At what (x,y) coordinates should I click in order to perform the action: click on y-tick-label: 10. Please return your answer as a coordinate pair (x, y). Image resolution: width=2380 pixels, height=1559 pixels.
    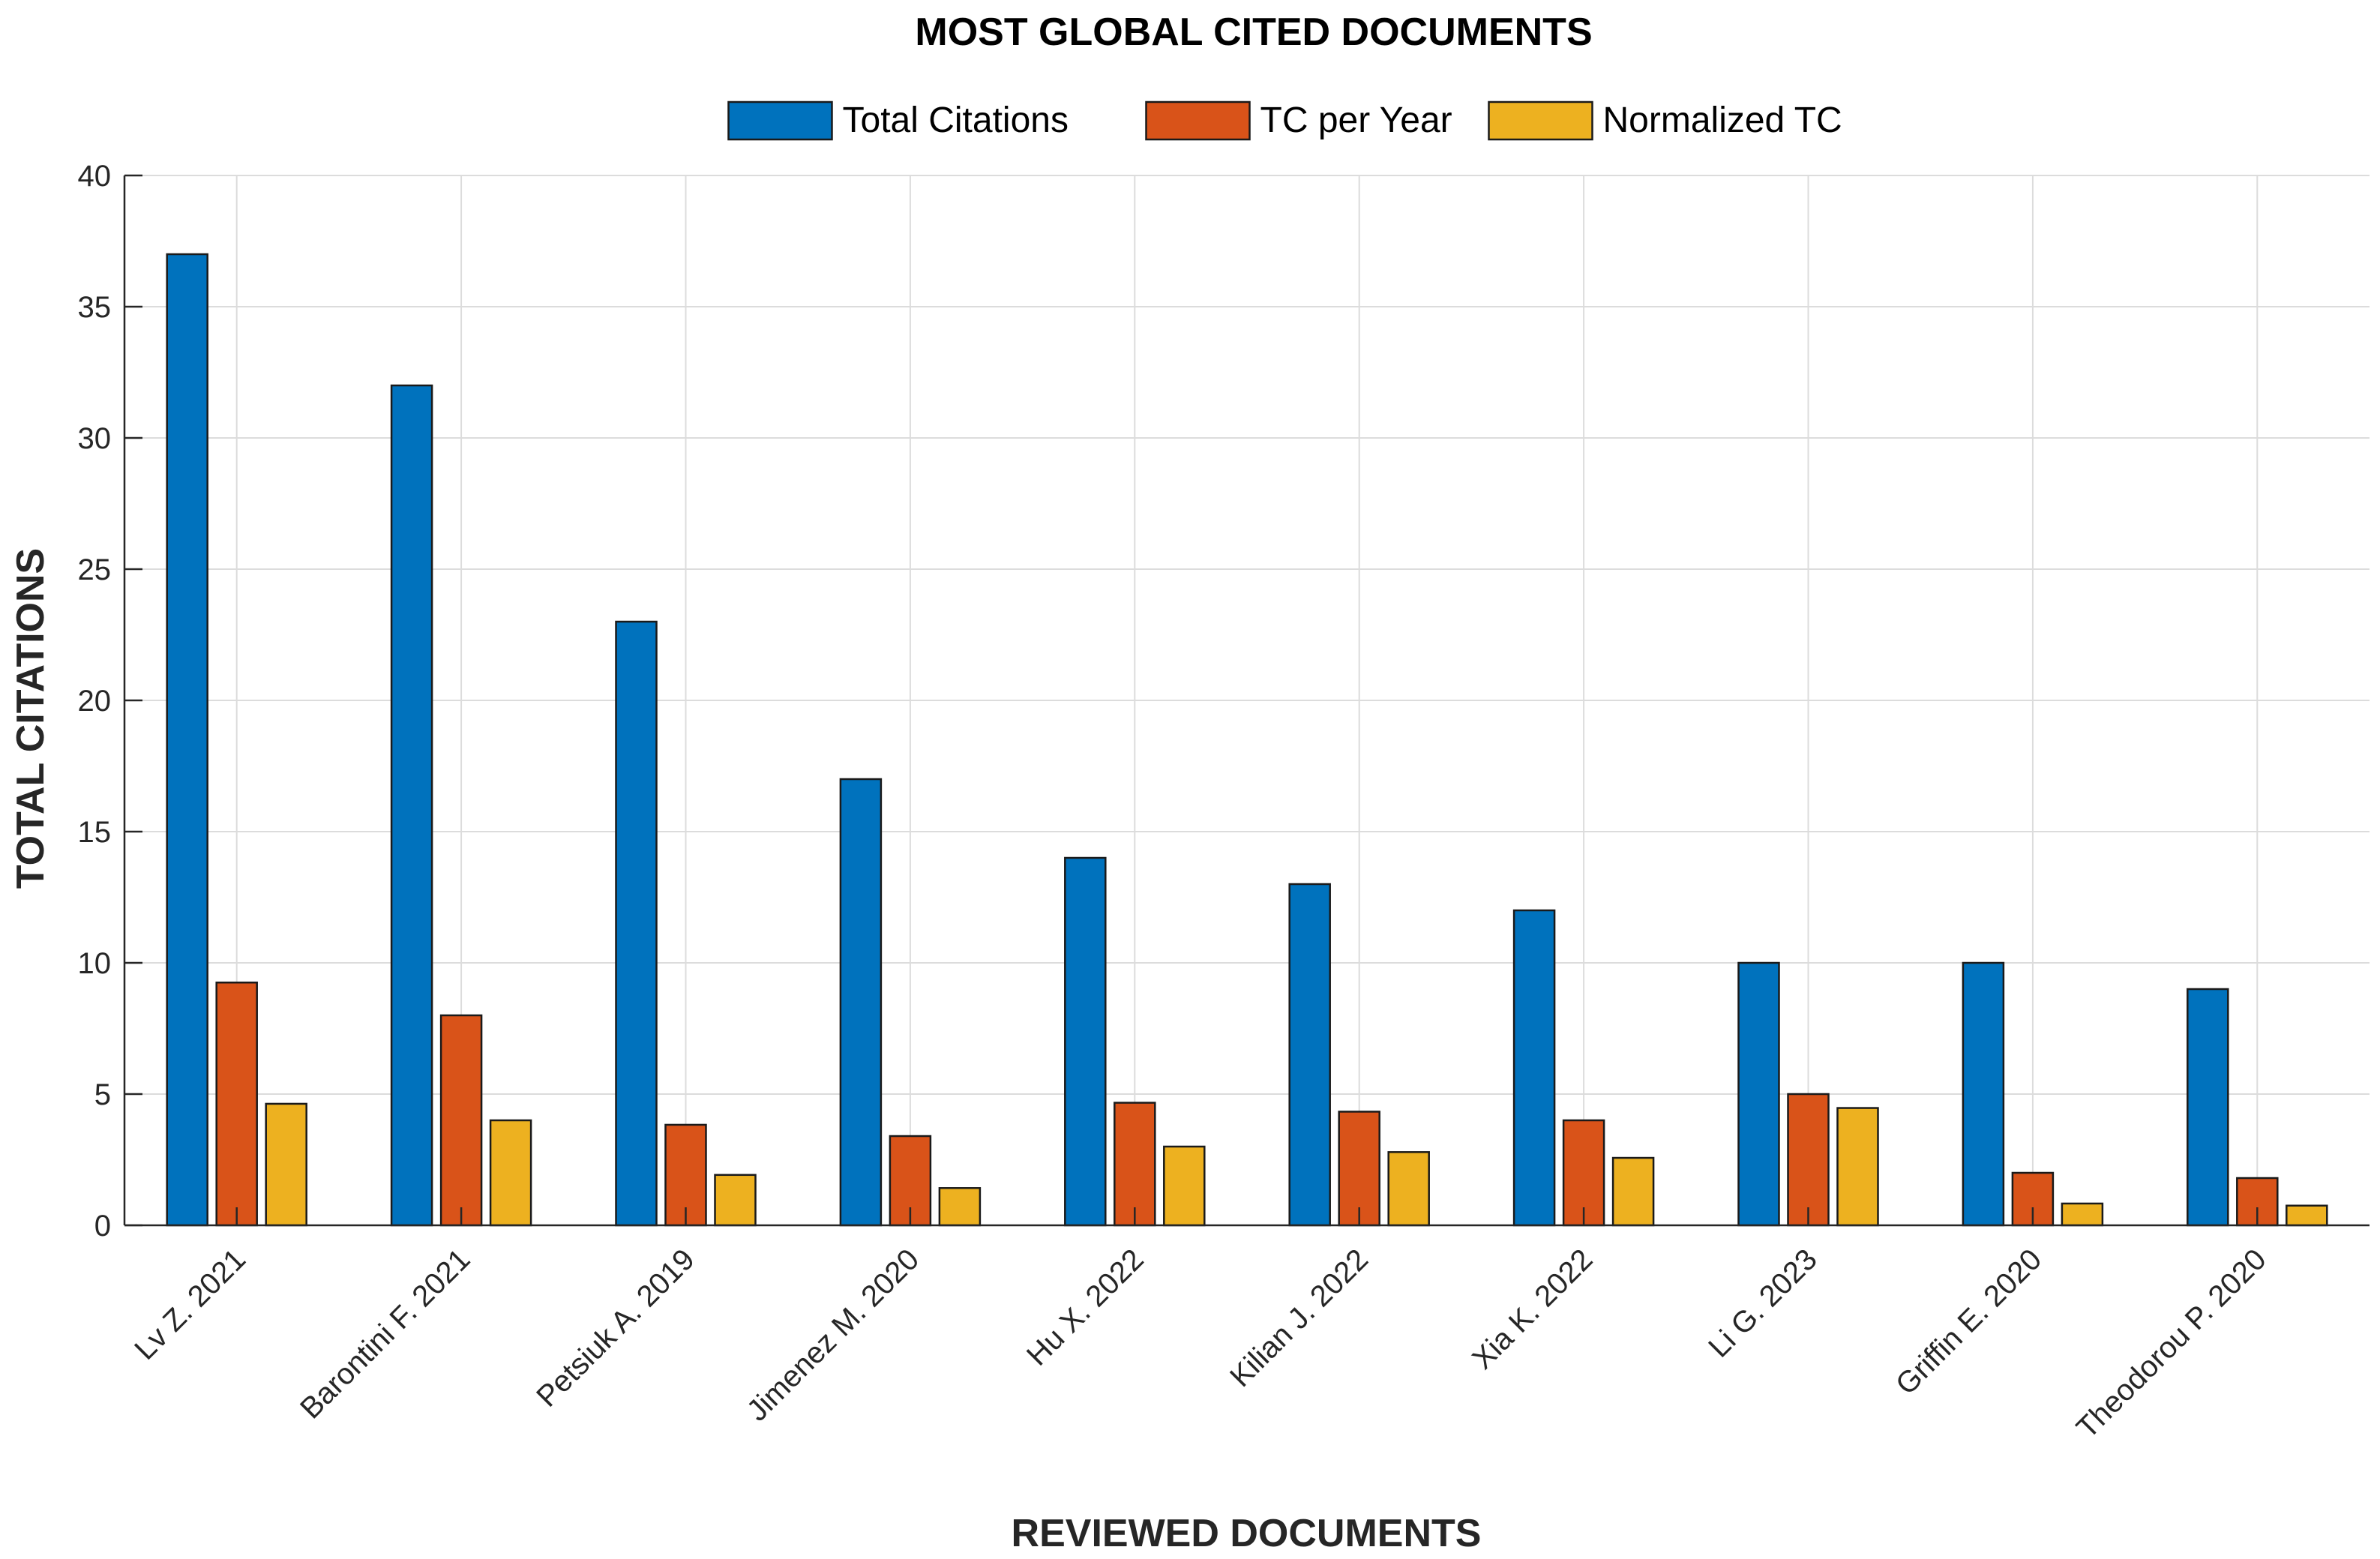
    Looking at the image, I should click on (95, 963).